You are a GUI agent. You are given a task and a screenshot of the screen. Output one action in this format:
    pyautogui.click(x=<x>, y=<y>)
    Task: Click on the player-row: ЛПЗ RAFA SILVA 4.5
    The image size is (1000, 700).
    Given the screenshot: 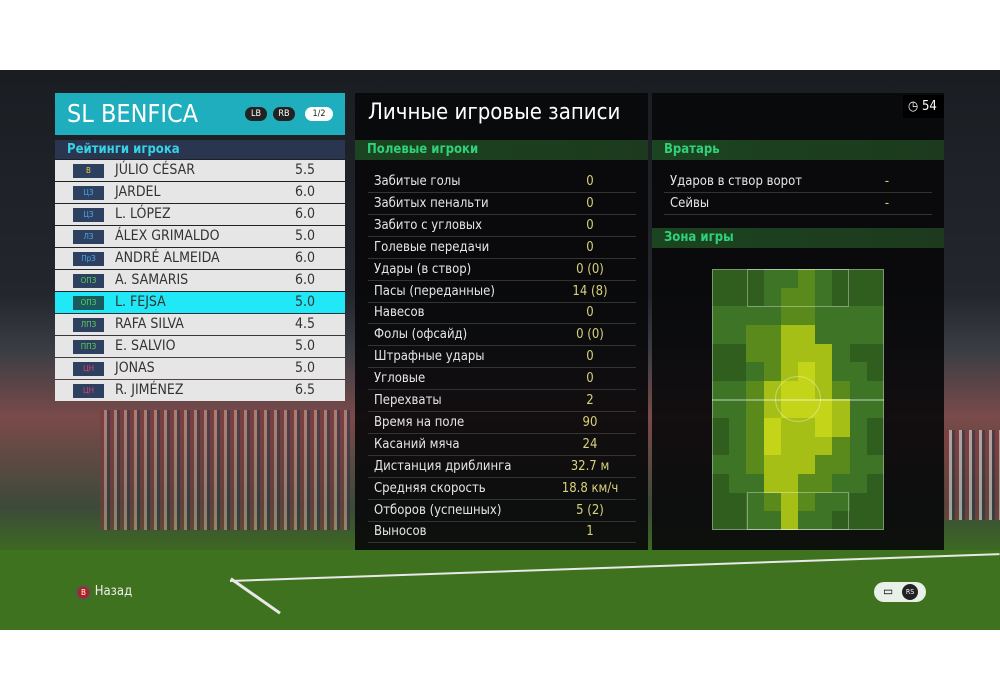 What is the action you would take?
    pyautogui.click(x=200, y=324)
    